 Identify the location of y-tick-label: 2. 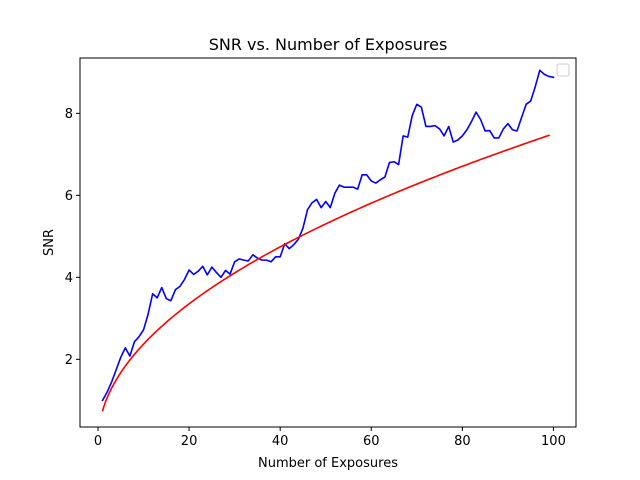
(69, 360).